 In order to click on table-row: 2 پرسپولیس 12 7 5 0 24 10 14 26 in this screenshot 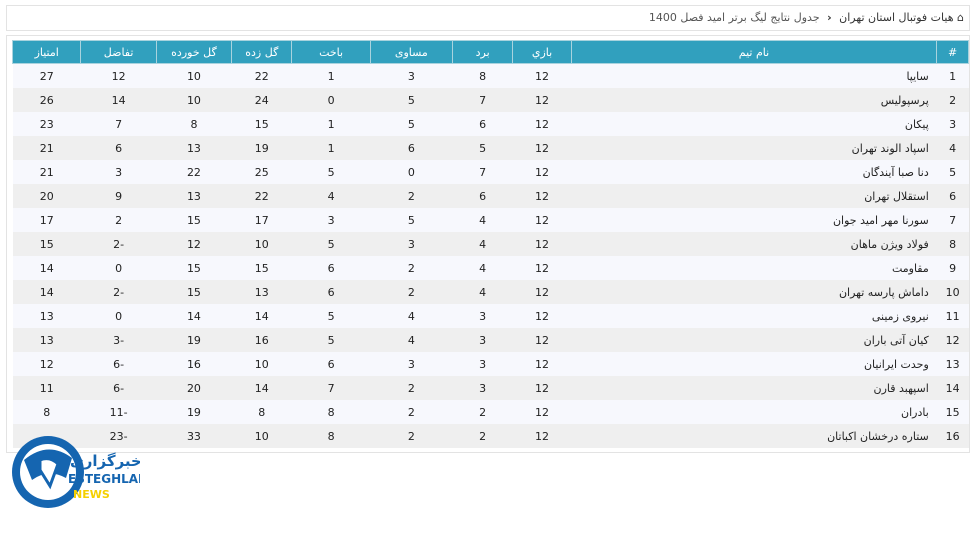, I will do `click(490, 100)`.